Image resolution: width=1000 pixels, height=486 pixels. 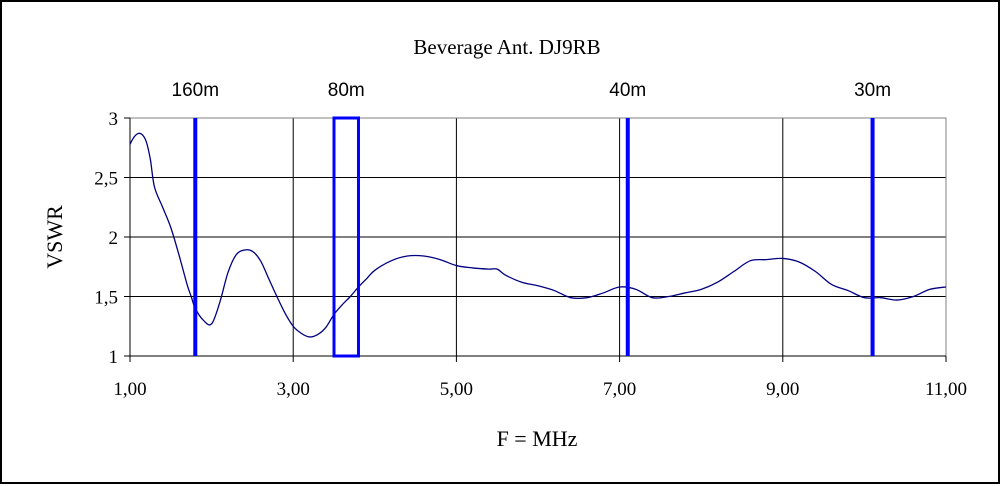 I want to click on x-tick-label: 9,00, so click(x=782, y=389).